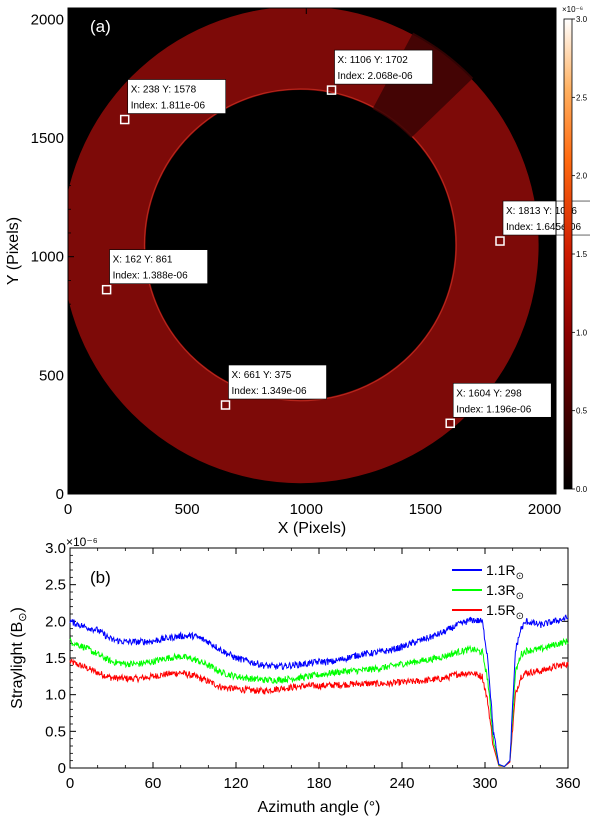 This screenshot has height=825, width=590. What do you see at coordinates (47, 257) in the screenshot?
I see `y-tick-label-a: 1000` at bounding box center [47, 257].